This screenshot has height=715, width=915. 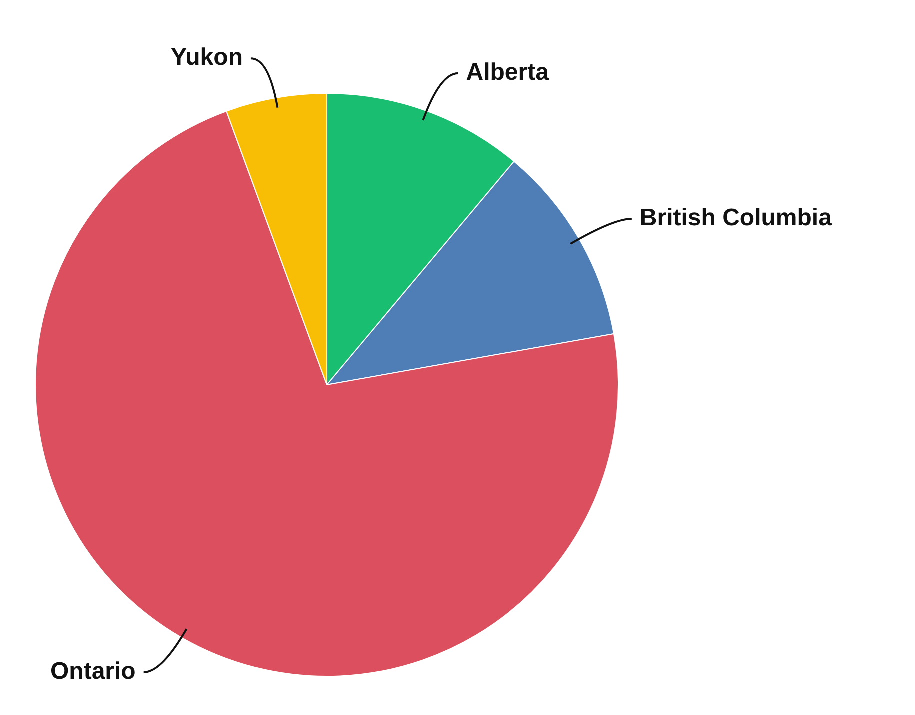 What do you see at coordinates (508, 72) in the screenshot?
I see `slice-label: Alberta` at bounding box center [508, 72].